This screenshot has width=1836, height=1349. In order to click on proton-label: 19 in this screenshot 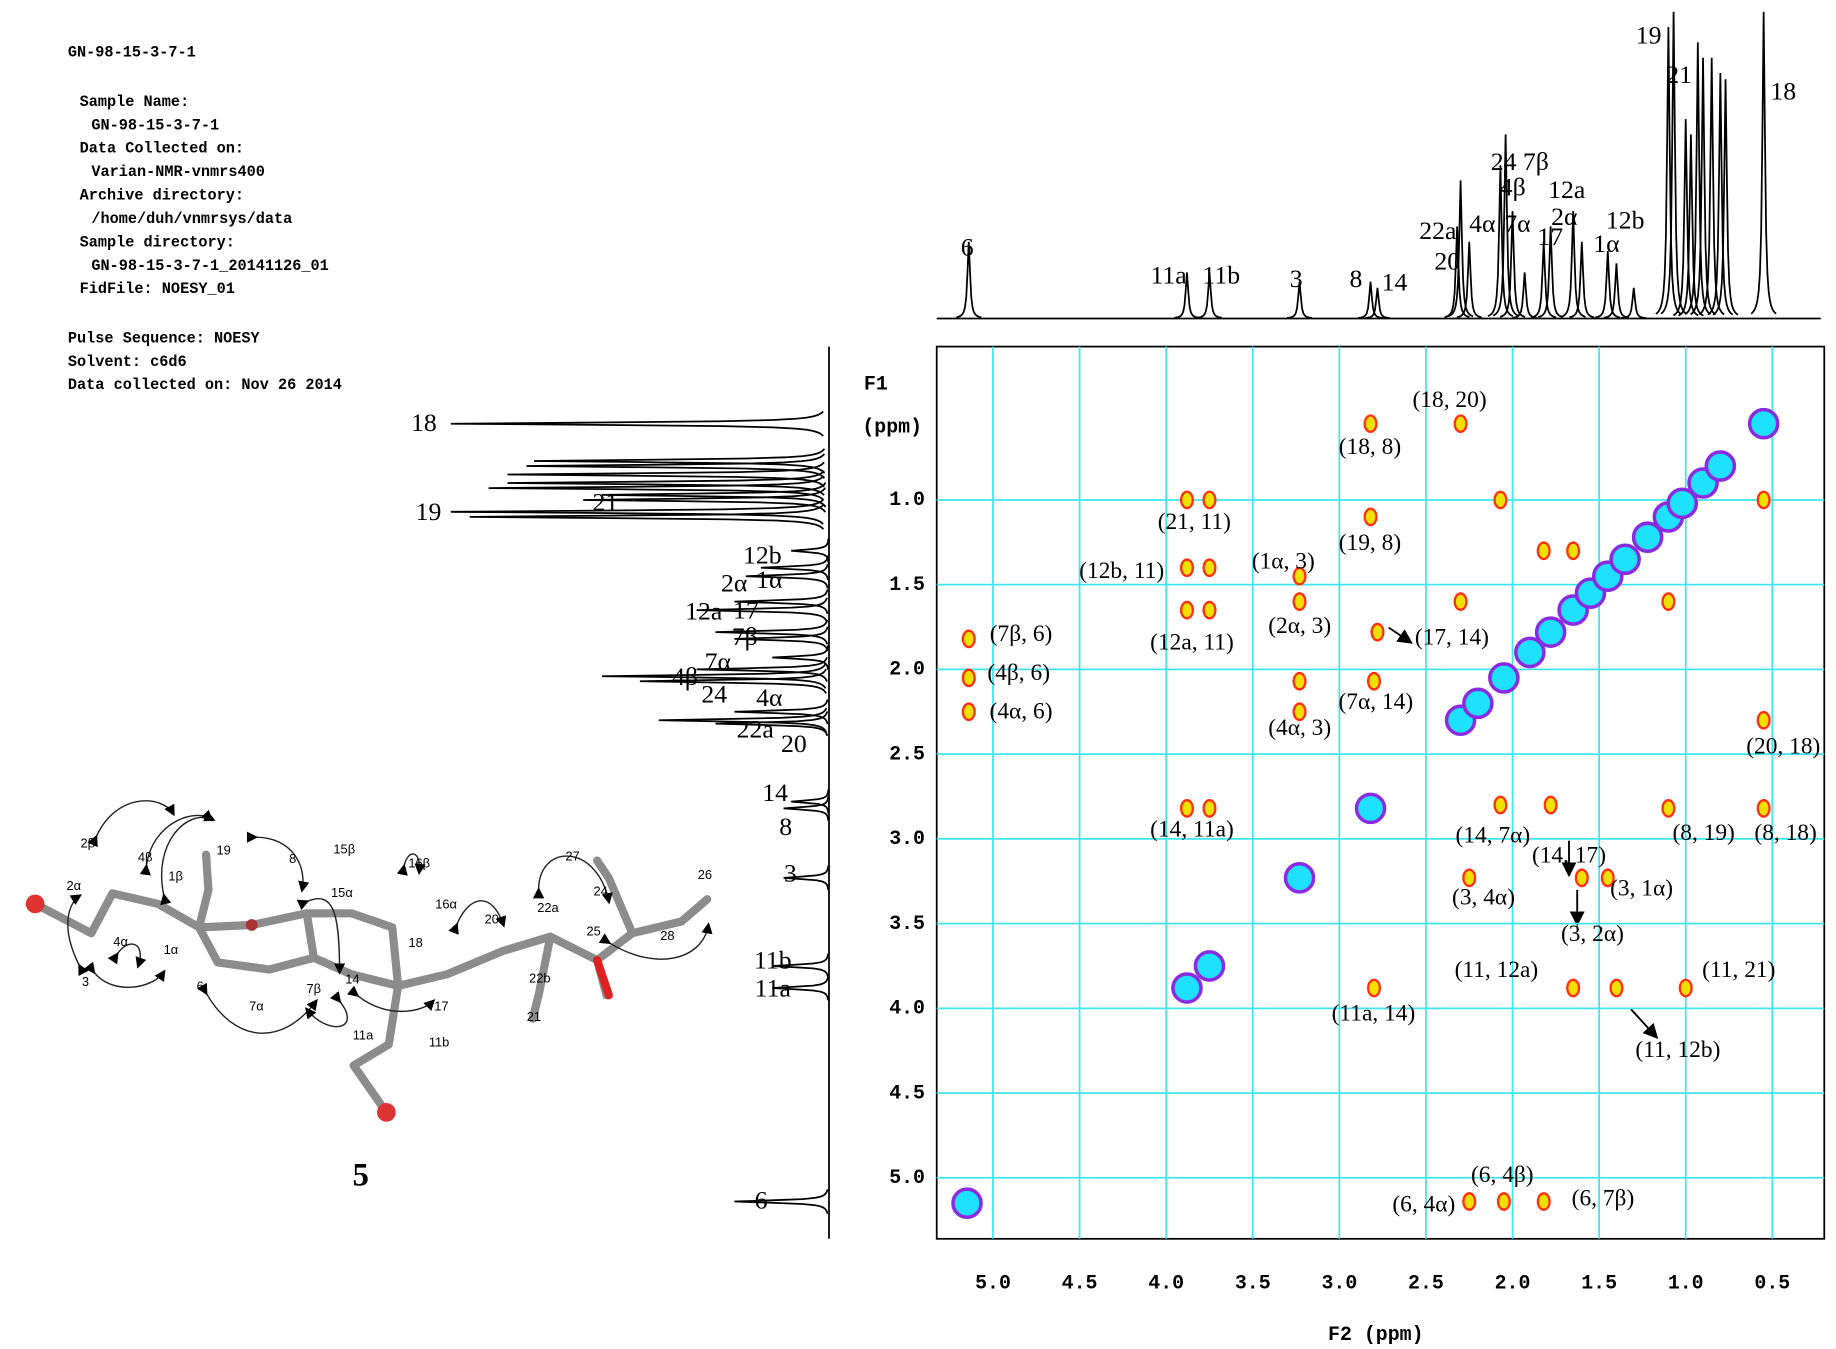, I will do `click(429, 511)`.